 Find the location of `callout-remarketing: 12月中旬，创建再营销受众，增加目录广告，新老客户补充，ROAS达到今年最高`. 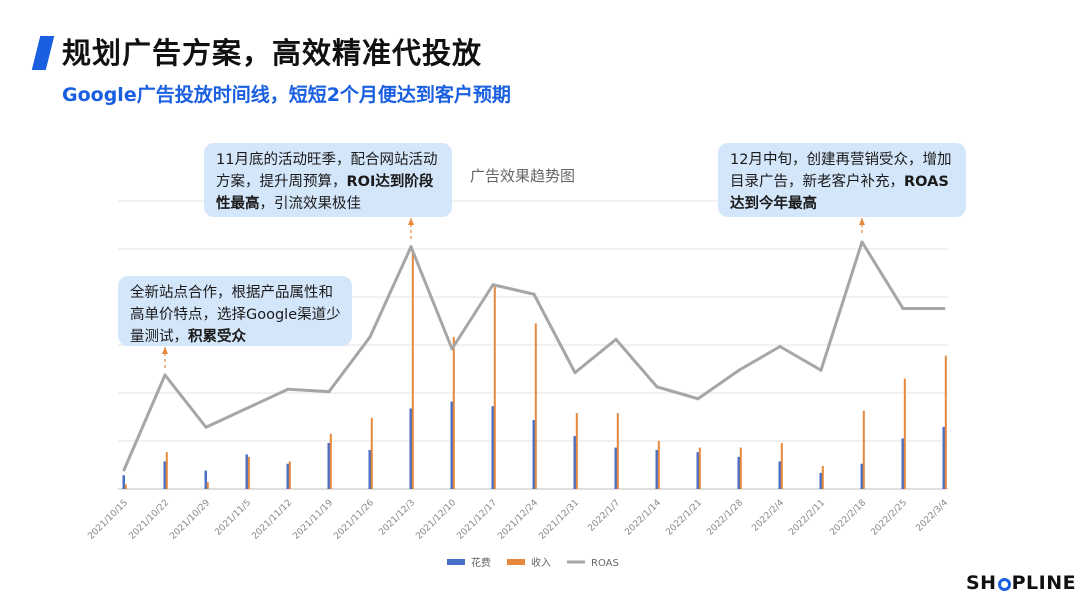

callout-remarketing: 12月中旬，创建再营销受众，增加目录广告，新老客户补充，ROAS达到今年最高 is located at coordinates (842, 180).